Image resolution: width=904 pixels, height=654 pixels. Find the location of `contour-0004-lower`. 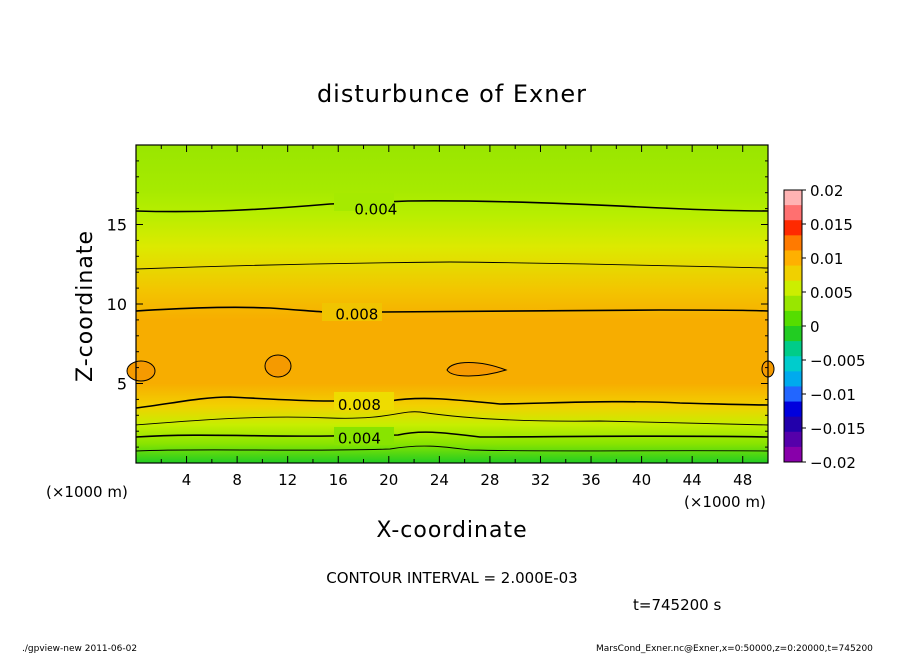

contour-0004-lower is located at coordinates (452, 434).